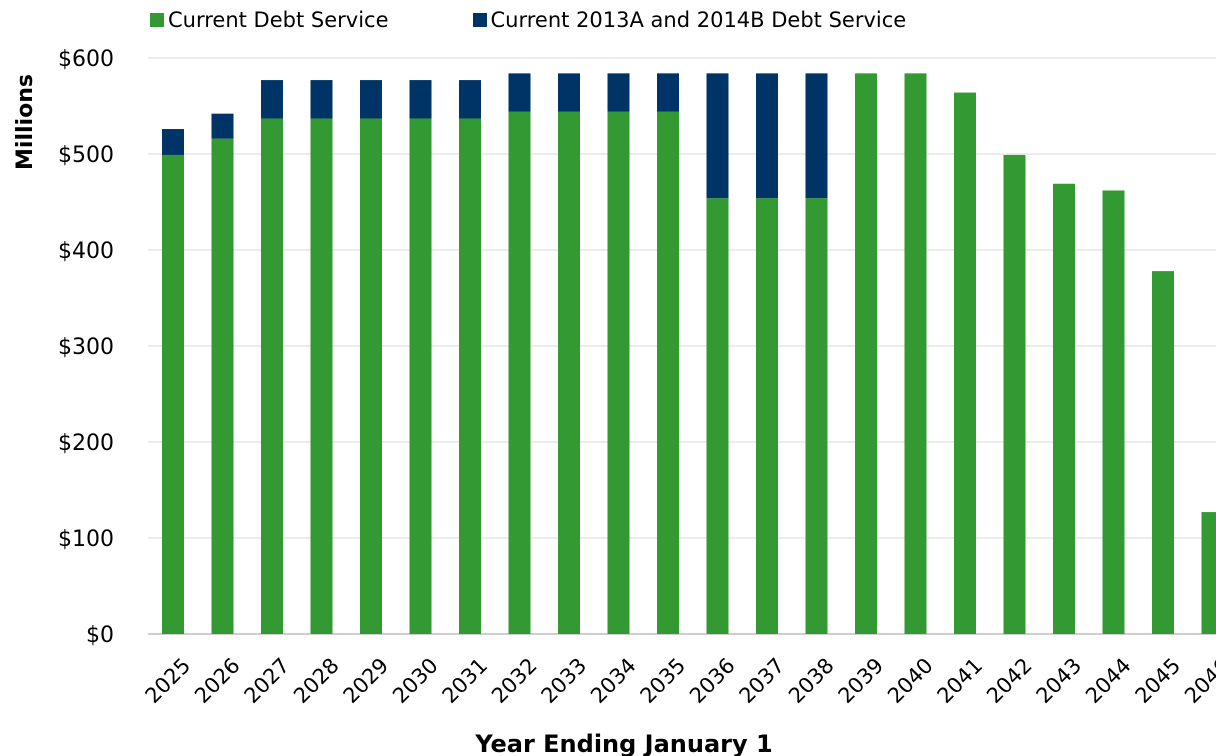  Describe the element at coordinates (910, 680) in the screenshot. I see `x-tick-label: 2040` at that location.